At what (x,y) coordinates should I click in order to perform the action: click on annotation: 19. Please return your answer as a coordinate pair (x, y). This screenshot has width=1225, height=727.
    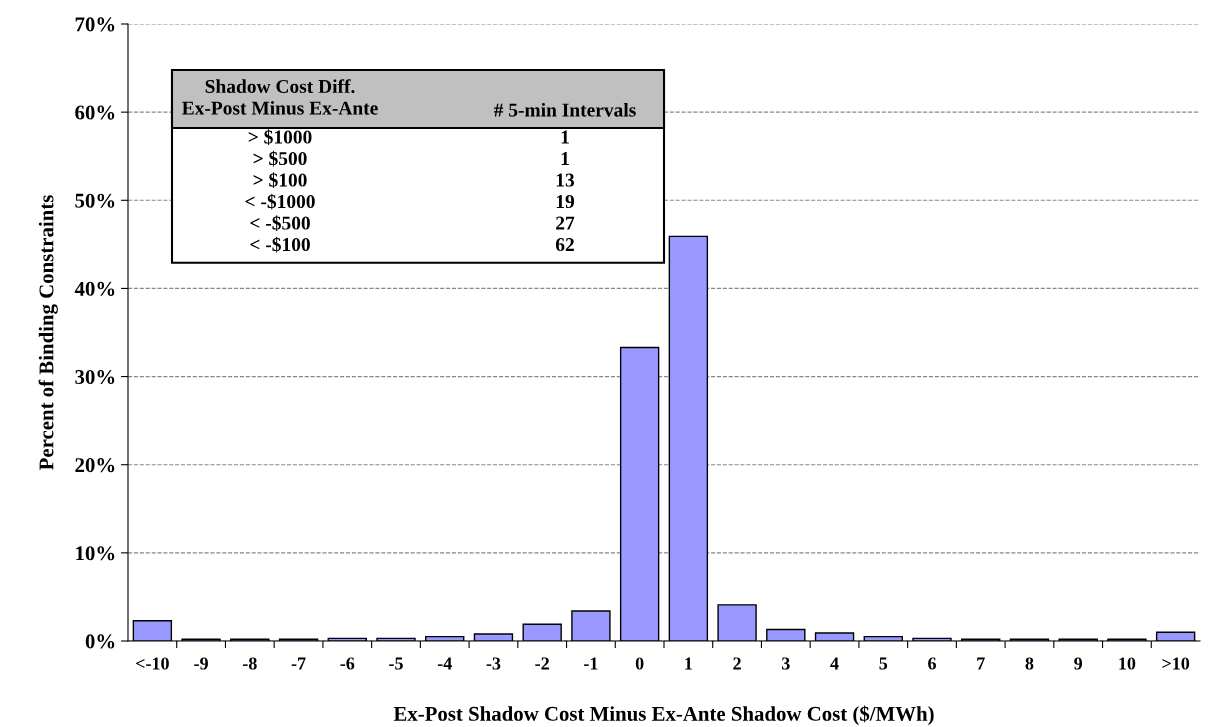
    Looking at the image, I should click on (565, 202).